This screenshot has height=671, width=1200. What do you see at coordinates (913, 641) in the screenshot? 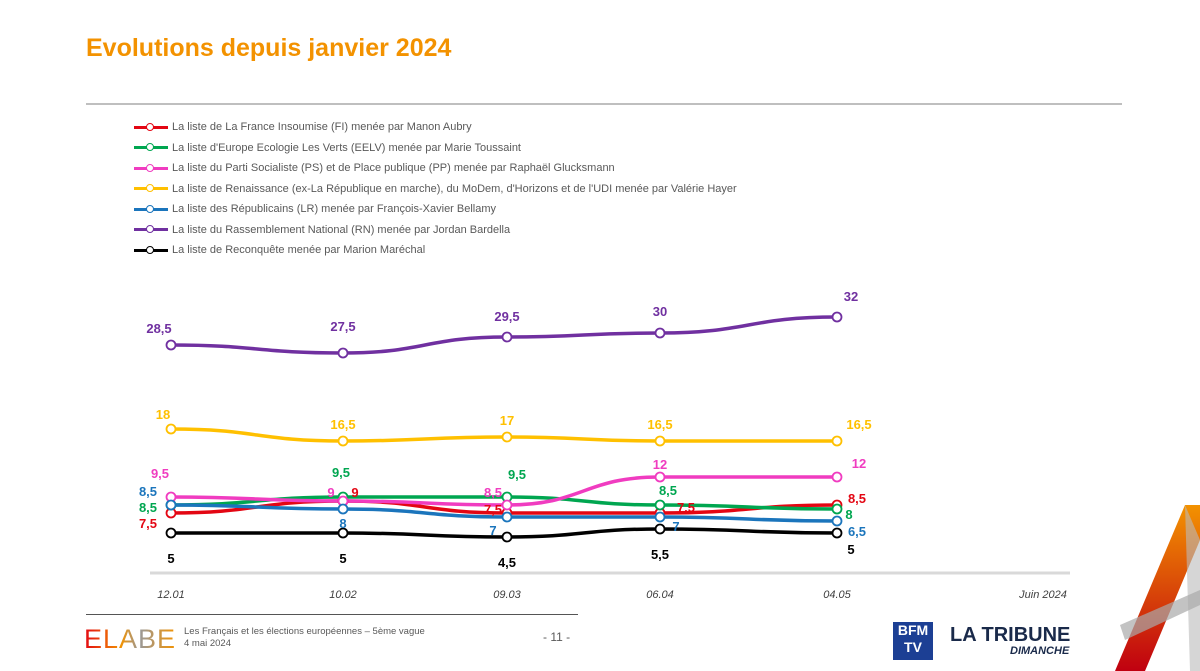
I see `bfmtv-logo: BFM TV` at bounding box center [913, 641].